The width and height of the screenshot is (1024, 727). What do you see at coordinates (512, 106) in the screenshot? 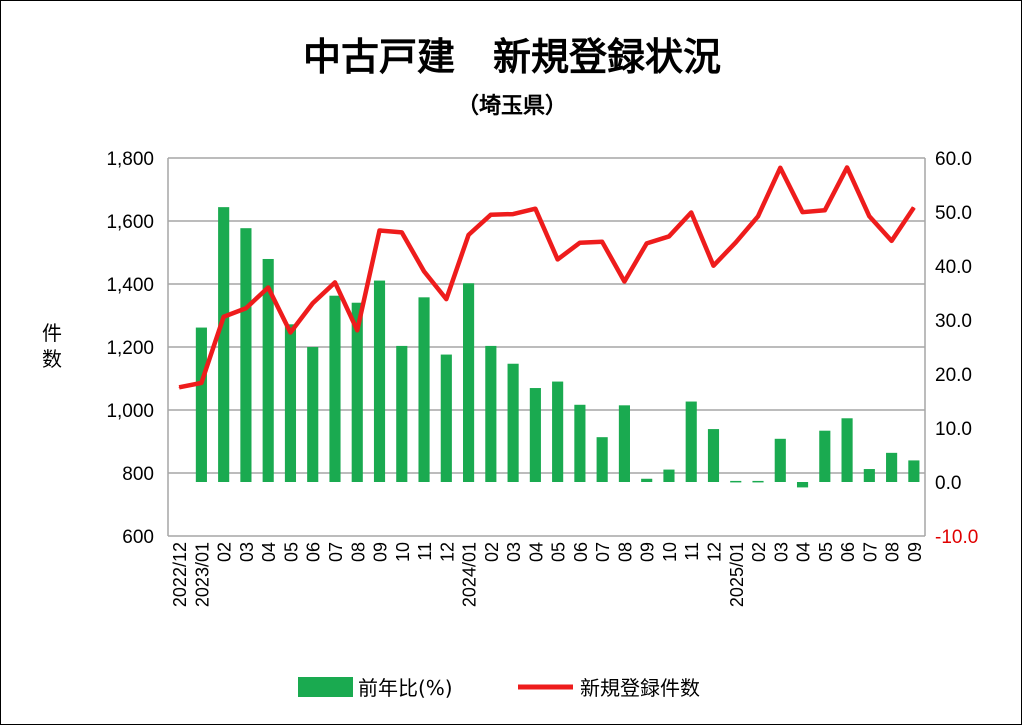
I see `chart-subtitle: （埼玉県）` at bounding box center [512, 106].